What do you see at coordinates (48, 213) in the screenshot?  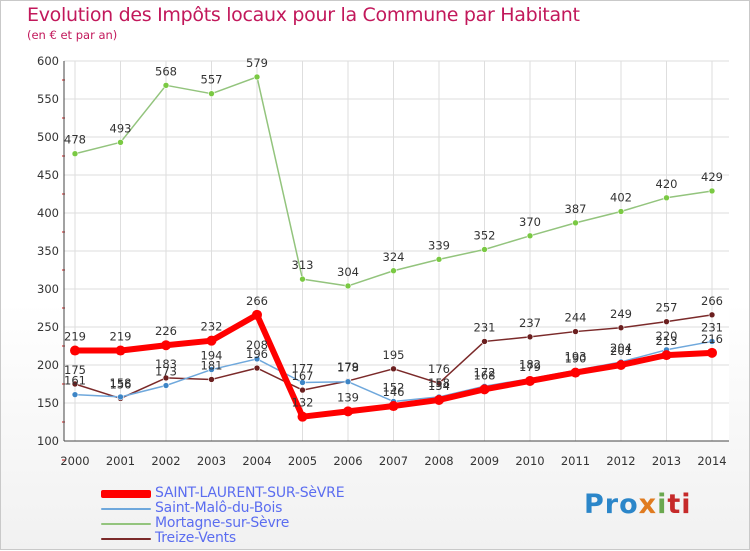 I see `y-tick-label: 400` at bounding box center [48, 213].